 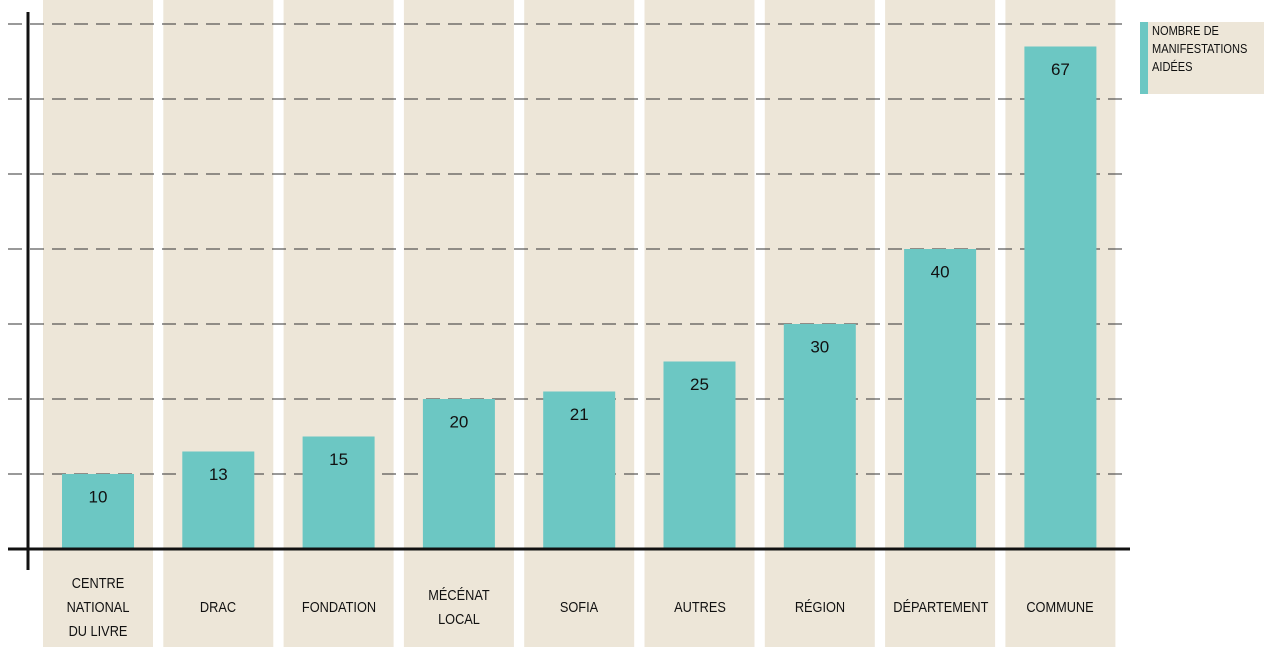 I want to click on x-tick-label: MÉCÉNAT LOCAL, so click(x=459, y=607).